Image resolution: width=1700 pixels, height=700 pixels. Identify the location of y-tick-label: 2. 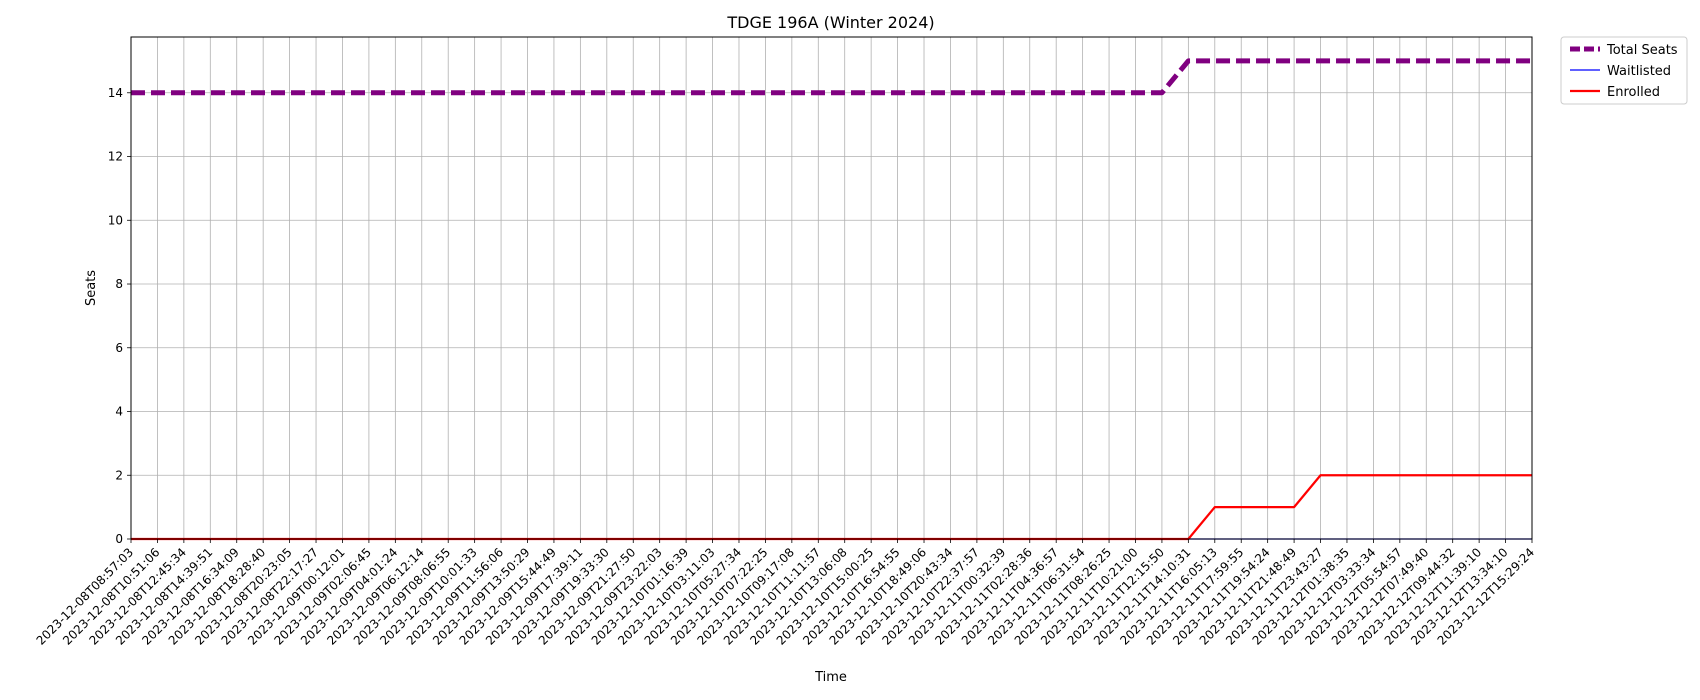
(119, 475).